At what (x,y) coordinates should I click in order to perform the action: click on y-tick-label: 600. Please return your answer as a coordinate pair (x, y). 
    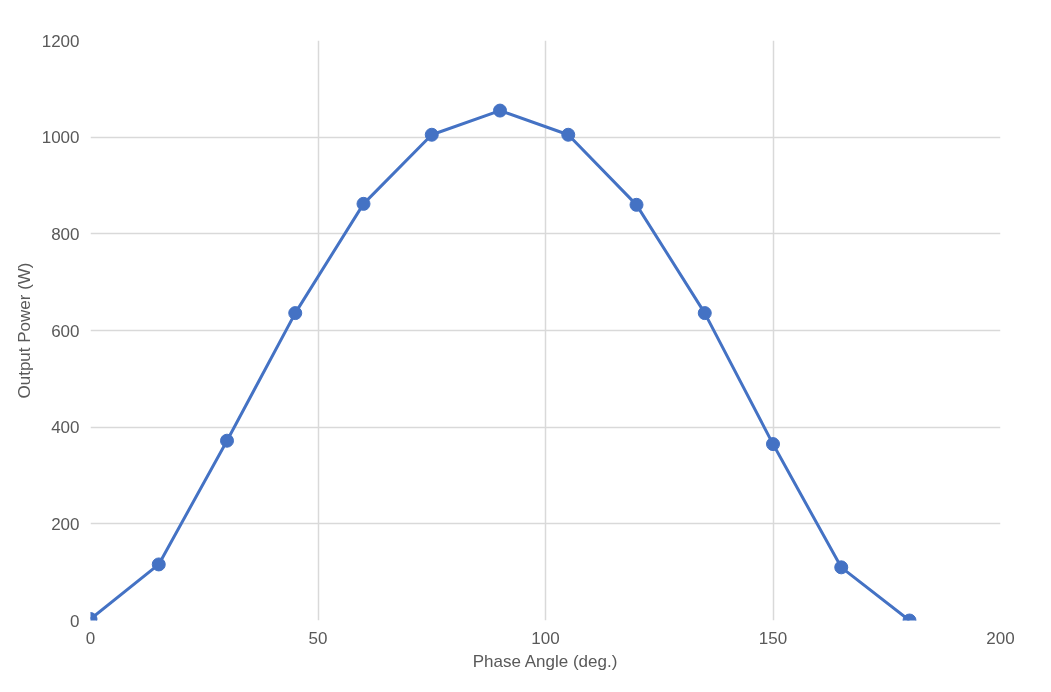
    Looking at the image, I should click on (65, 331).